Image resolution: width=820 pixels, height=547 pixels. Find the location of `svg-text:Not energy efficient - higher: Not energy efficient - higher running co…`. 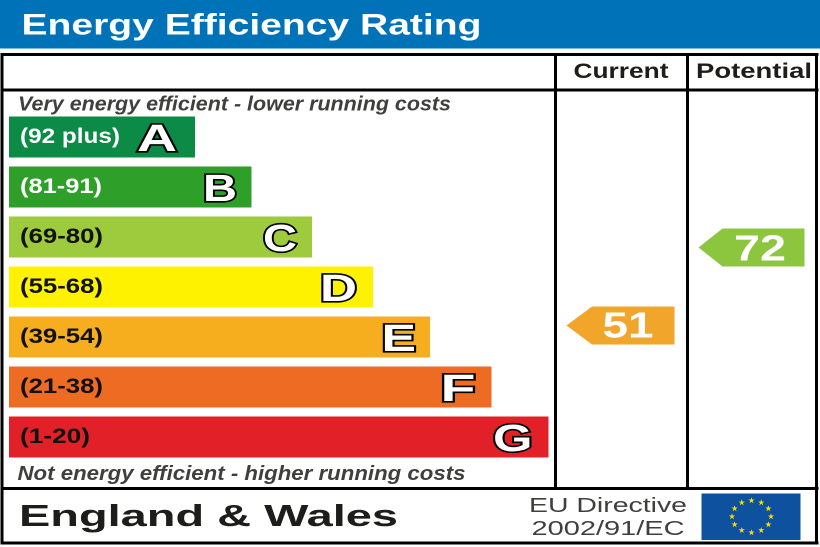

svg-text:Not energy efficient - higher: Not energy efficient - higher running co… is located at coordinates (242, 474).